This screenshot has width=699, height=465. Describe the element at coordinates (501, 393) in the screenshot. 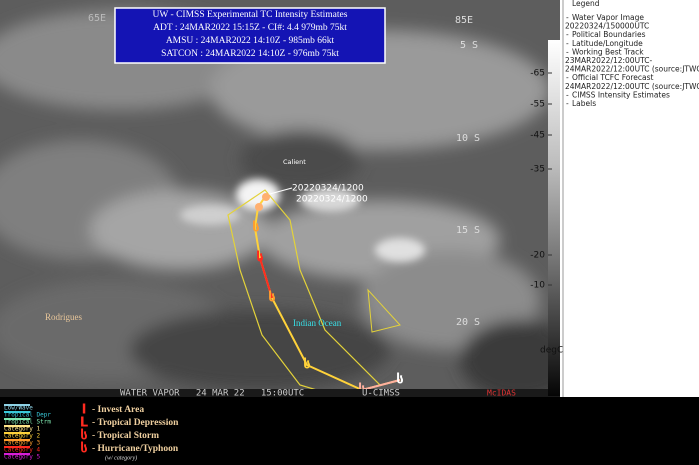

I see `mcidas-label: McIDAS` at that location.